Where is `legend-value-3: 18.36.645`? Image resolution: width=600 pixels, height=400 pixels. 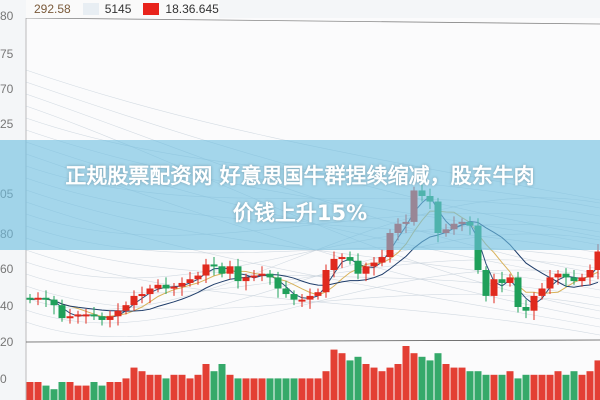 legend-value-3: 18.36.645 is located at coordinates (192, 9).